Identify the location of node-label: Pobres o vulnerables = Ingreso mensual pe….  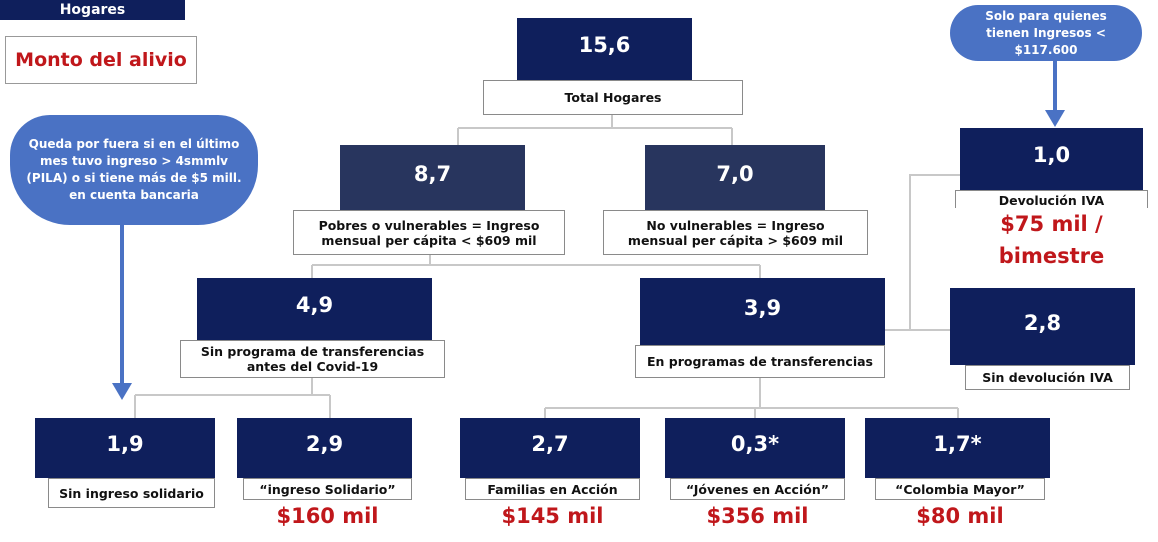
(429, 232).